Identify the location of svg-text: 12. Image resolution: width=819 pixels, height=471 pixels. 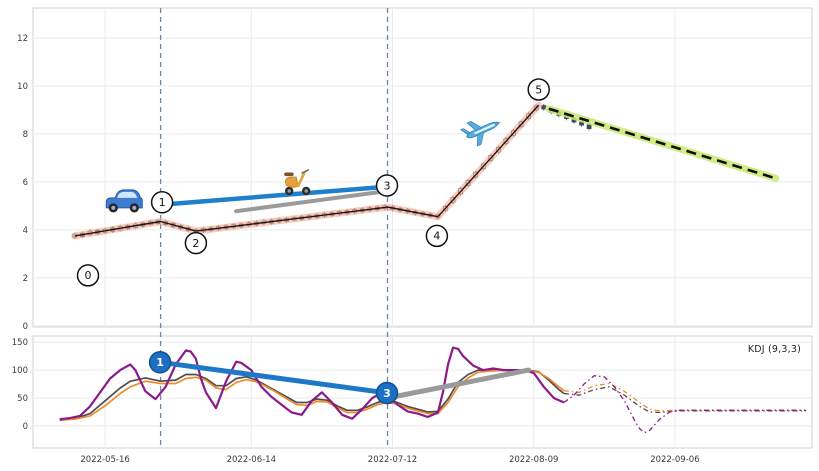
(22, 39).